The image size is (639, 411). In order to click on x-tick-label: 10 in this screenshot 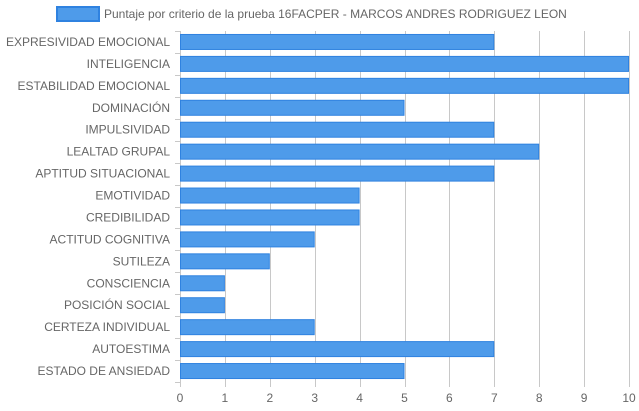, I will do `click(629, 398)`.